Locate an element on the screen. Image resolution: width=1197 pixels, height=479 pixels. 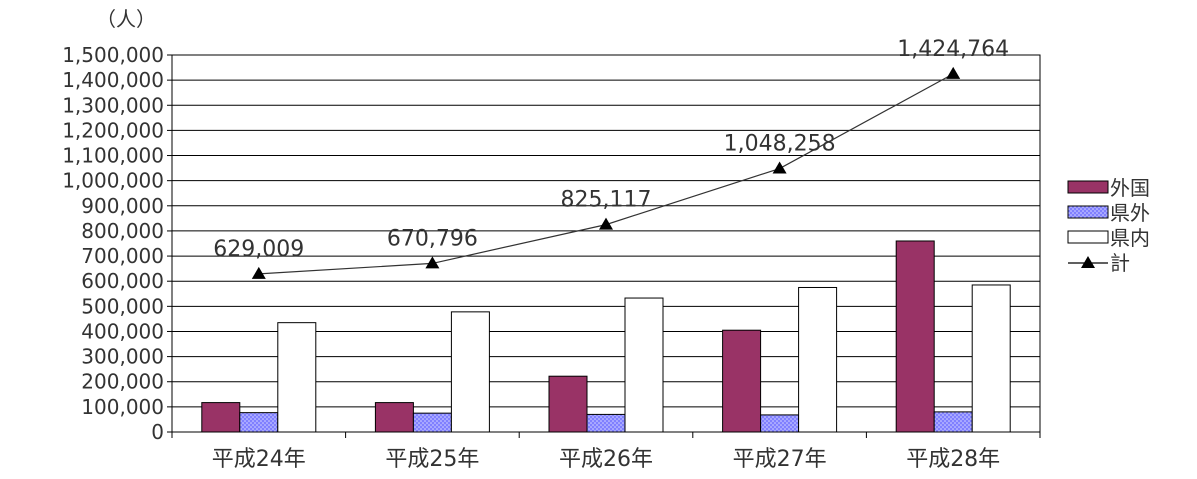
bar-県内-平成26年 is located at coordinates (644, 365).